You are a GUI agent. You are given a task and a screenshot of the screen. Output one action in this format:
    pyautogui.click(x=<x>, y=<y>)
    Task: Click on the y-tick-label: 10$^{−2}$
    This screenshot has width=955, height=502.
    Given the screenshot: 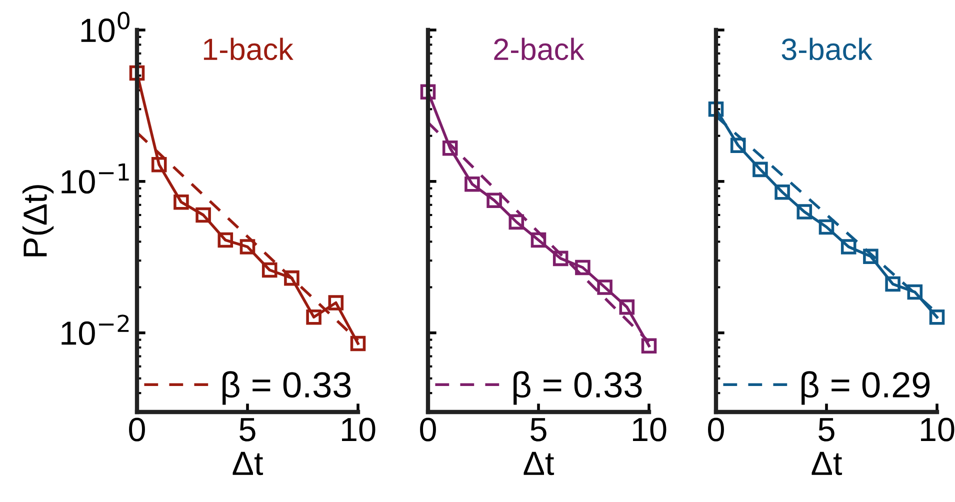 What is the action you would take?
    pyautogui.click(x=95, y=329)
    